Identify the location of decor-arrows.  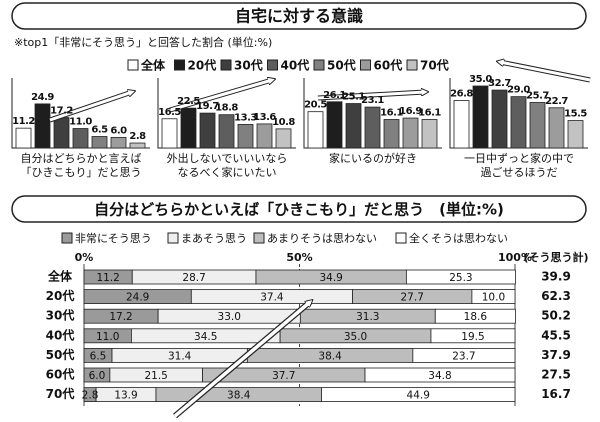
(320, 91).